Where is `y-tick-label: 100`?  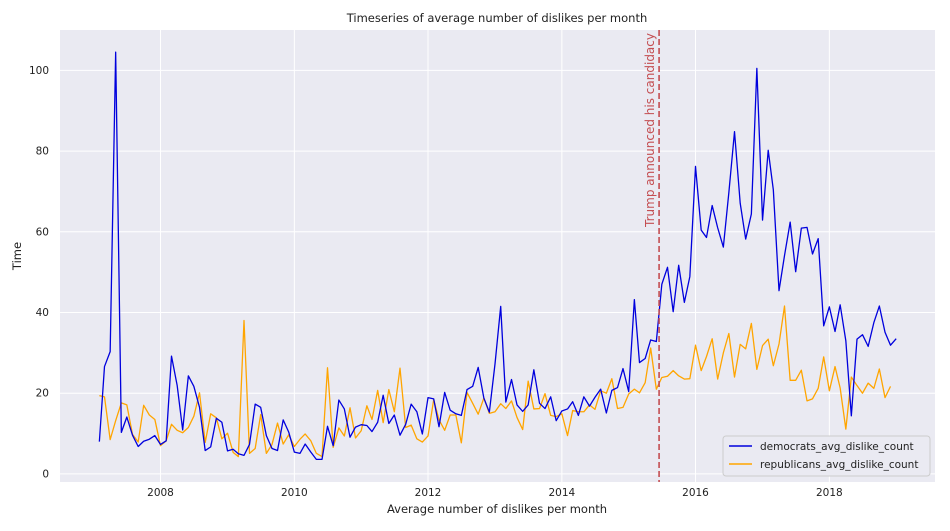 y-tick-label: 100 is located at coordinates (39, 71).